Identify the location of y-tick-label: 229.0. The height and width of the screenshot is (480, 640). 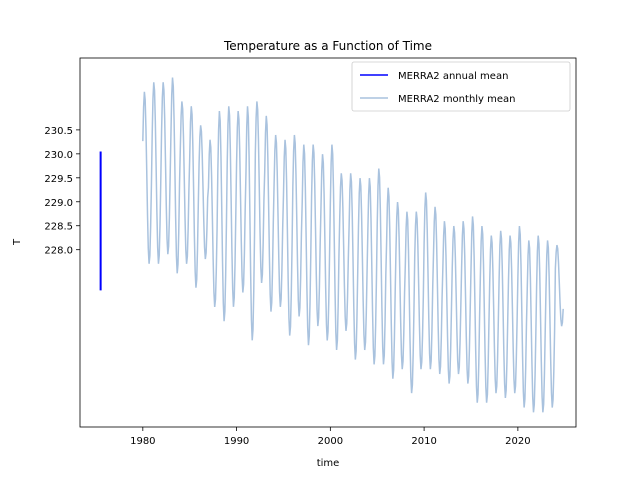
(58, 203).